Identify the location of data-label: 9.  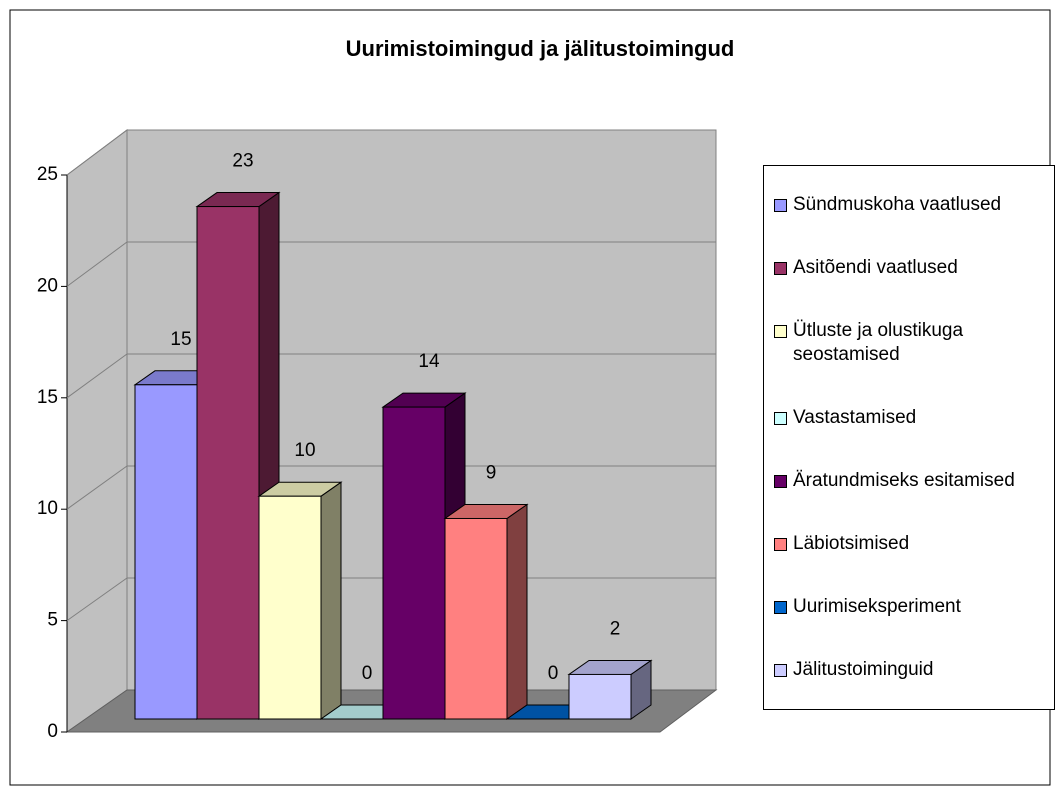
(491, 472).